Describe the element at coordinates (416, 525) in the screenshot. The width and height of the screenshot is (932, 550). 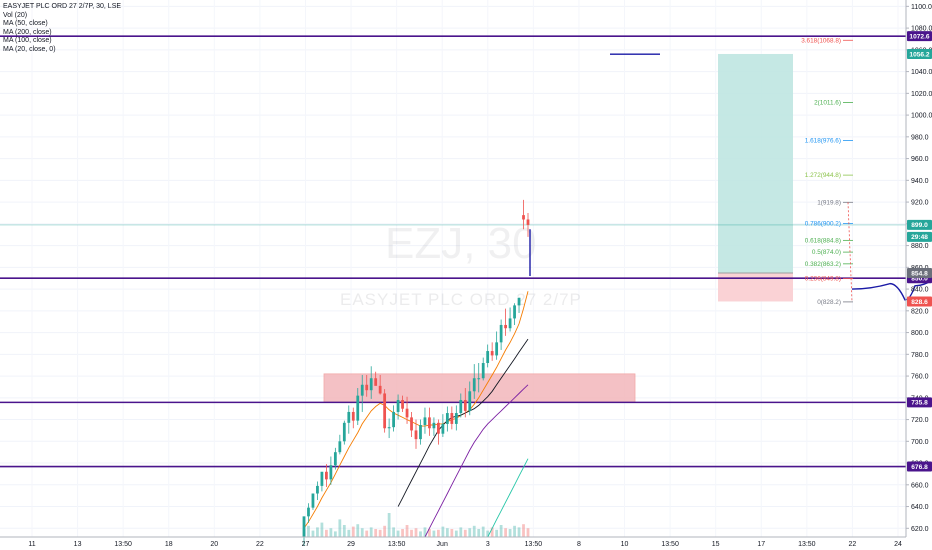
I see `volume-bars` at that location.